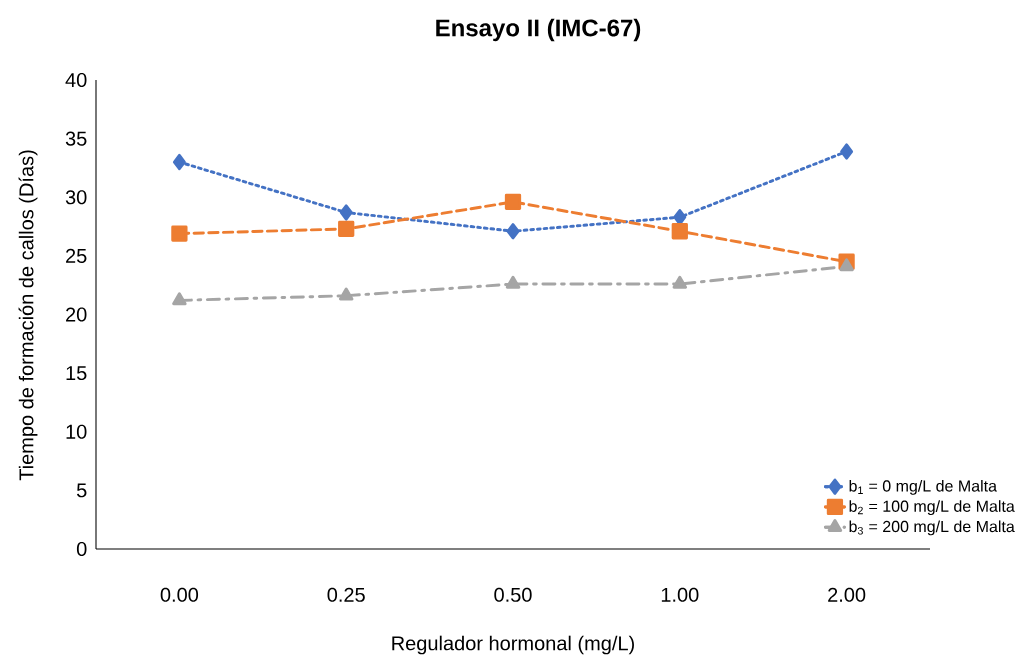 The width and height of the screenshot is (1025, 661). What do you see at coordinates (76, 373) in the screenshot?
I see `y-tick-label: 15` at bounding box center [76, 373].